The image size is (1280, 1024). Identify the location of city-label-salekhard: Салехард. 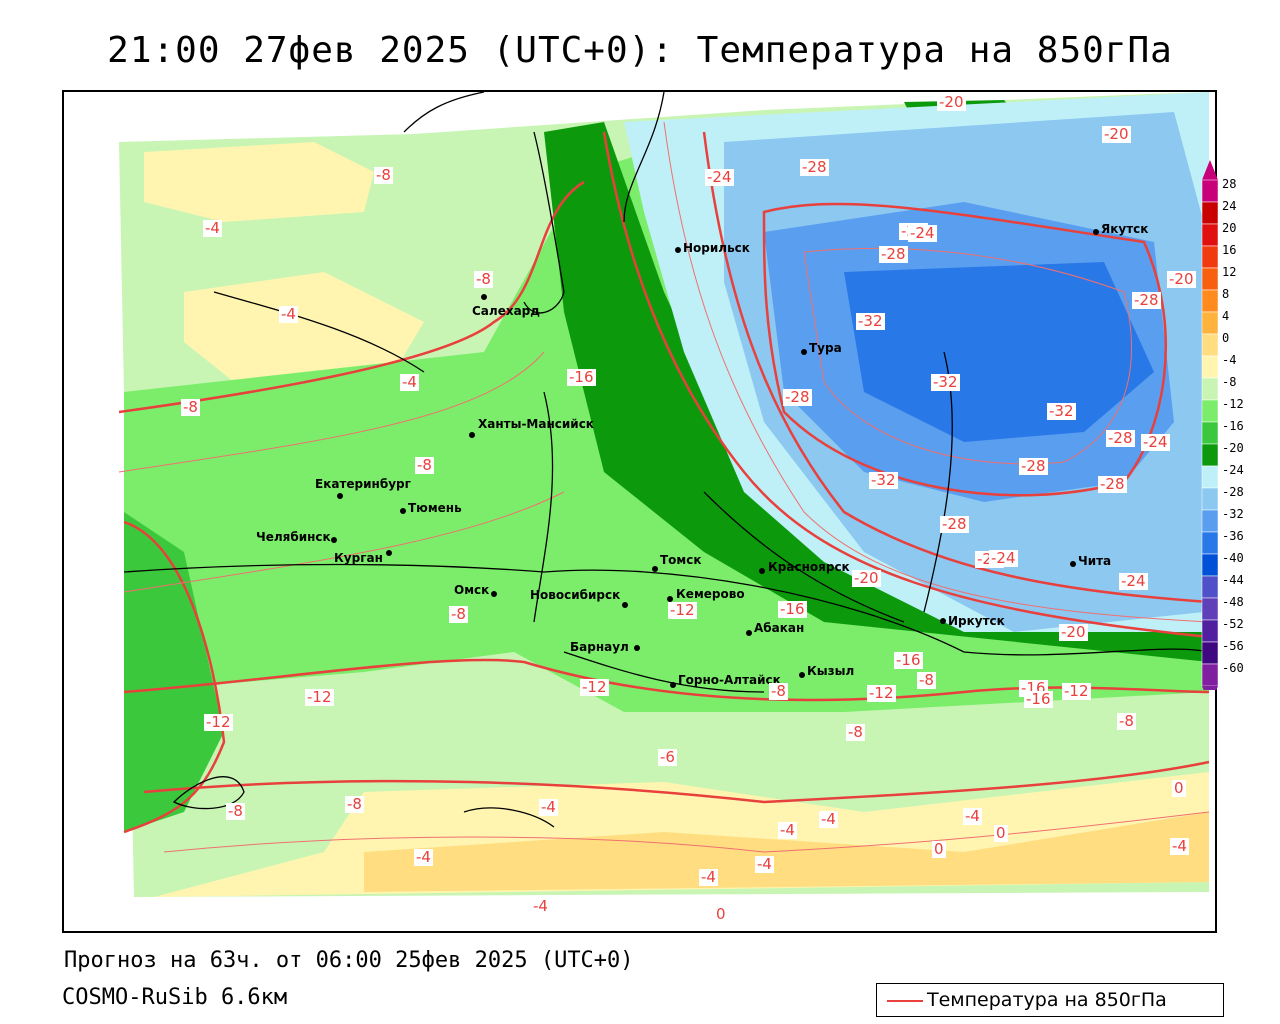
(506, 311).